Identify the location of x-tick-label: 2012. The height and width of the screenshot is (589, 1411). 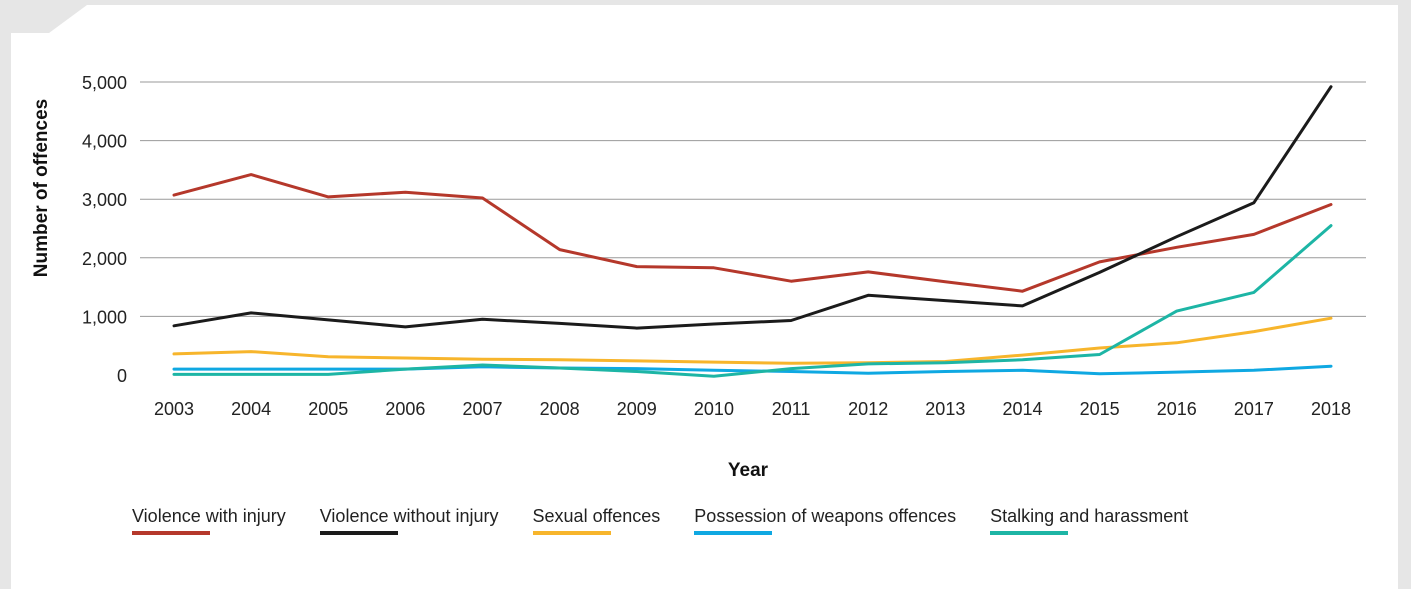
(868, 409).